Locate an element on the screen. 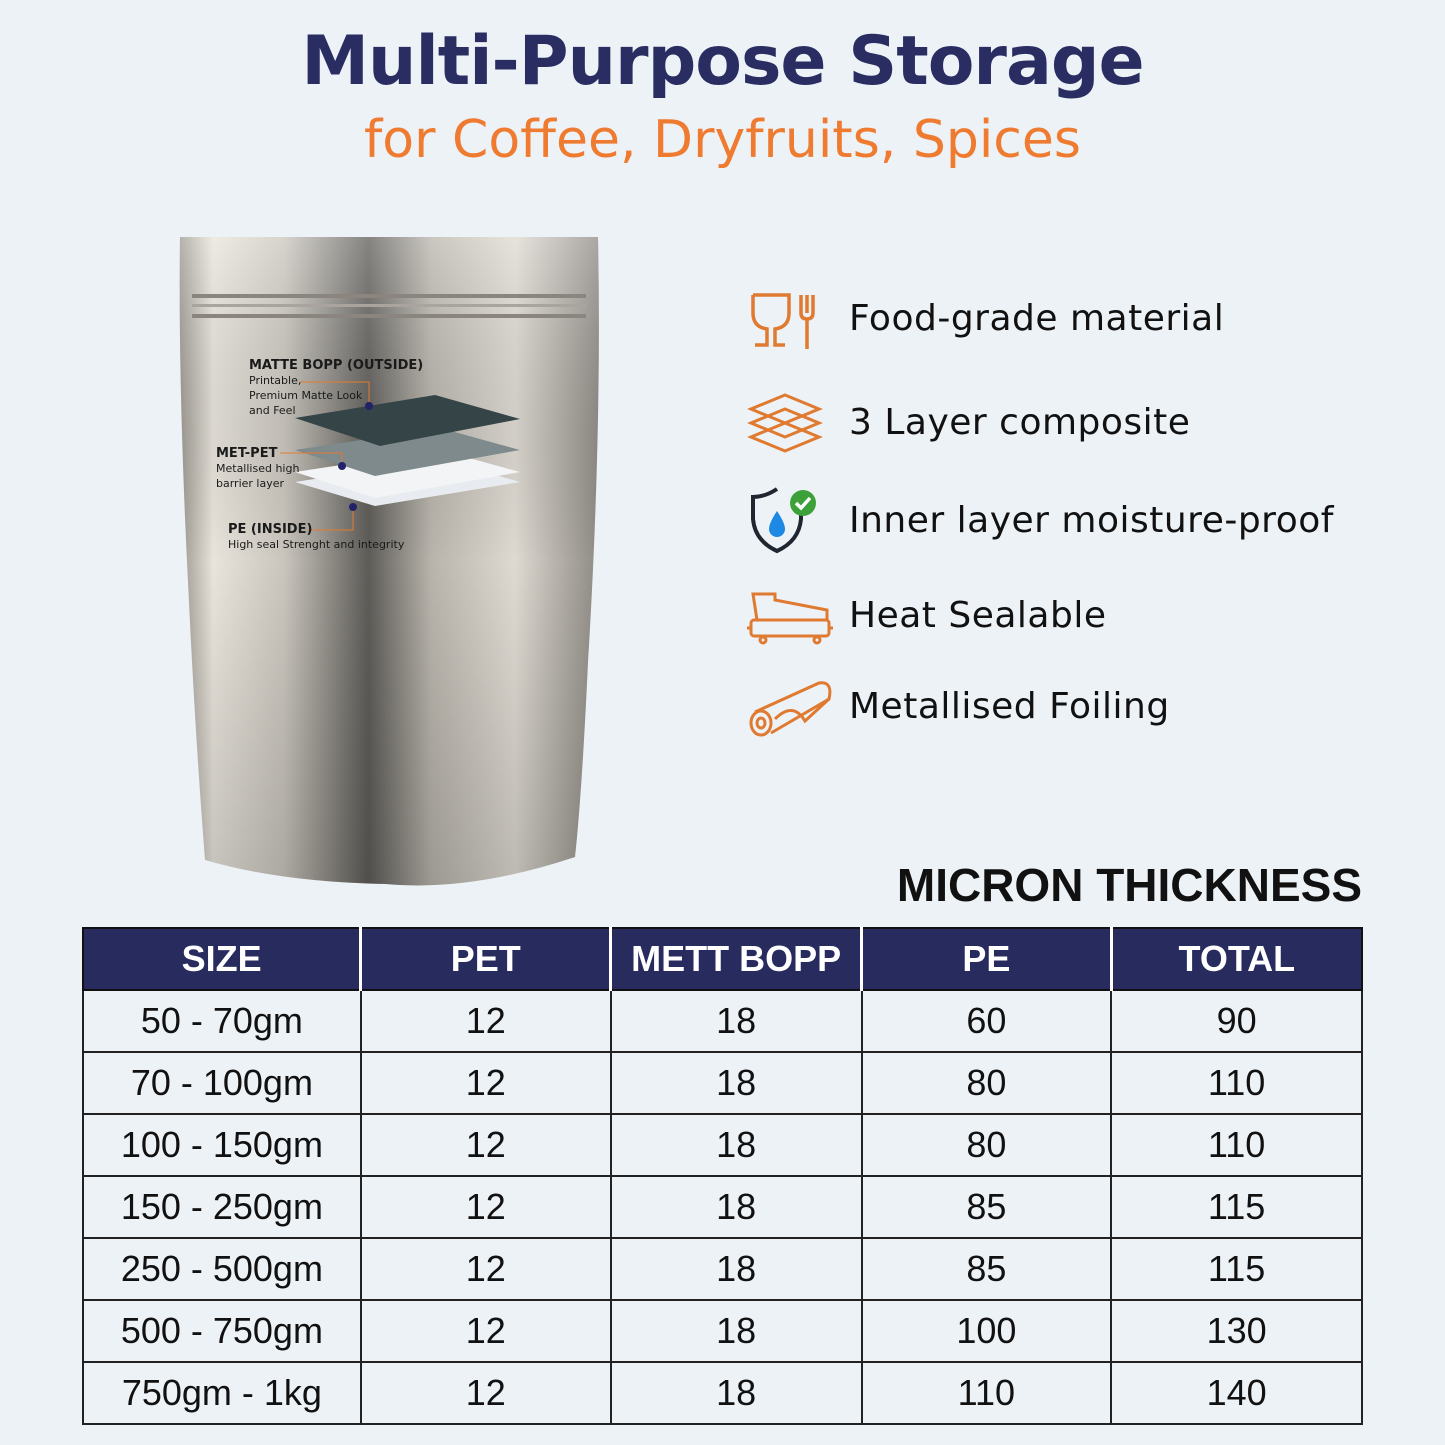  header-pe: PE is located at coordinates (986, 959).